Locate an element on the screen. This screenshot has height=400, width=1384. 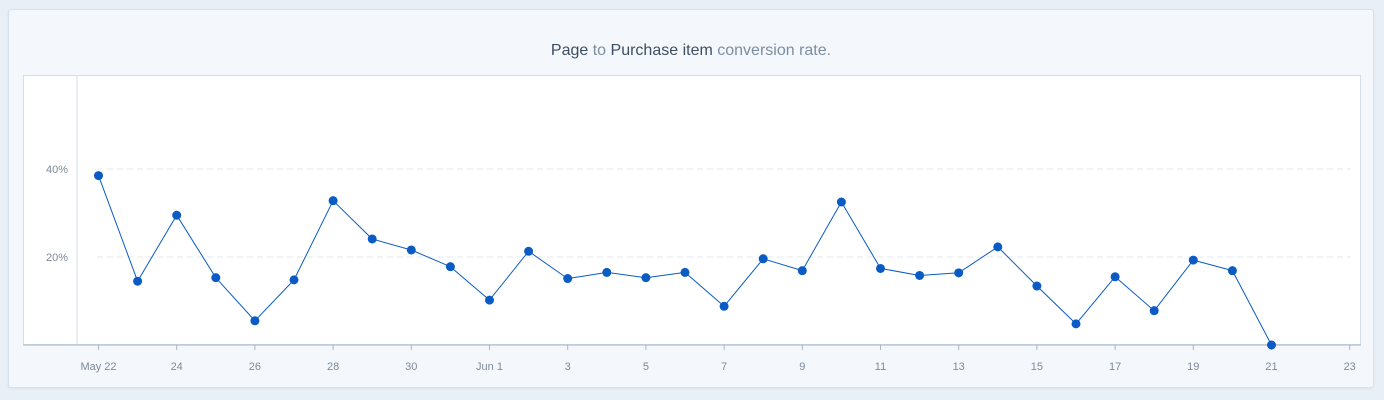
x-tick-label: 7 is located at coordinates (724, 367).